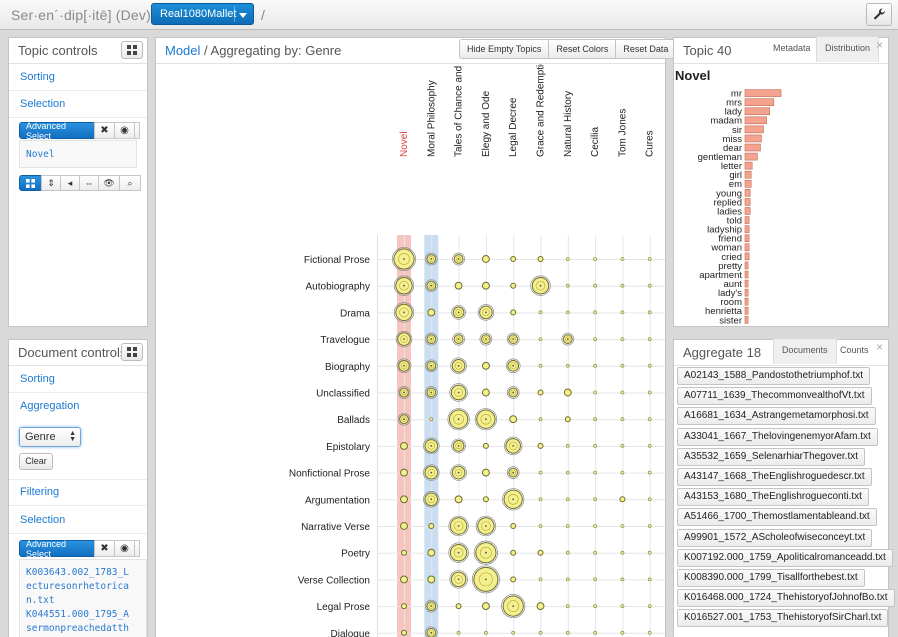  What do you see at coordinates (243, 15) in the screenshot?
I see `caret-down-icon` at bounding box center [243, 15].